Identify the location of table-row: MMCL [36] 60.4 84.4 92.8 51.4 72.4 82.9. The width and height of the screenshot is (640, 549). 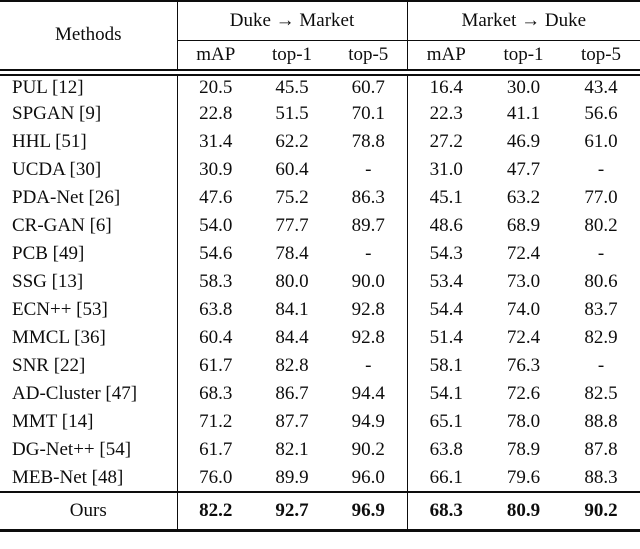
(320, 338).